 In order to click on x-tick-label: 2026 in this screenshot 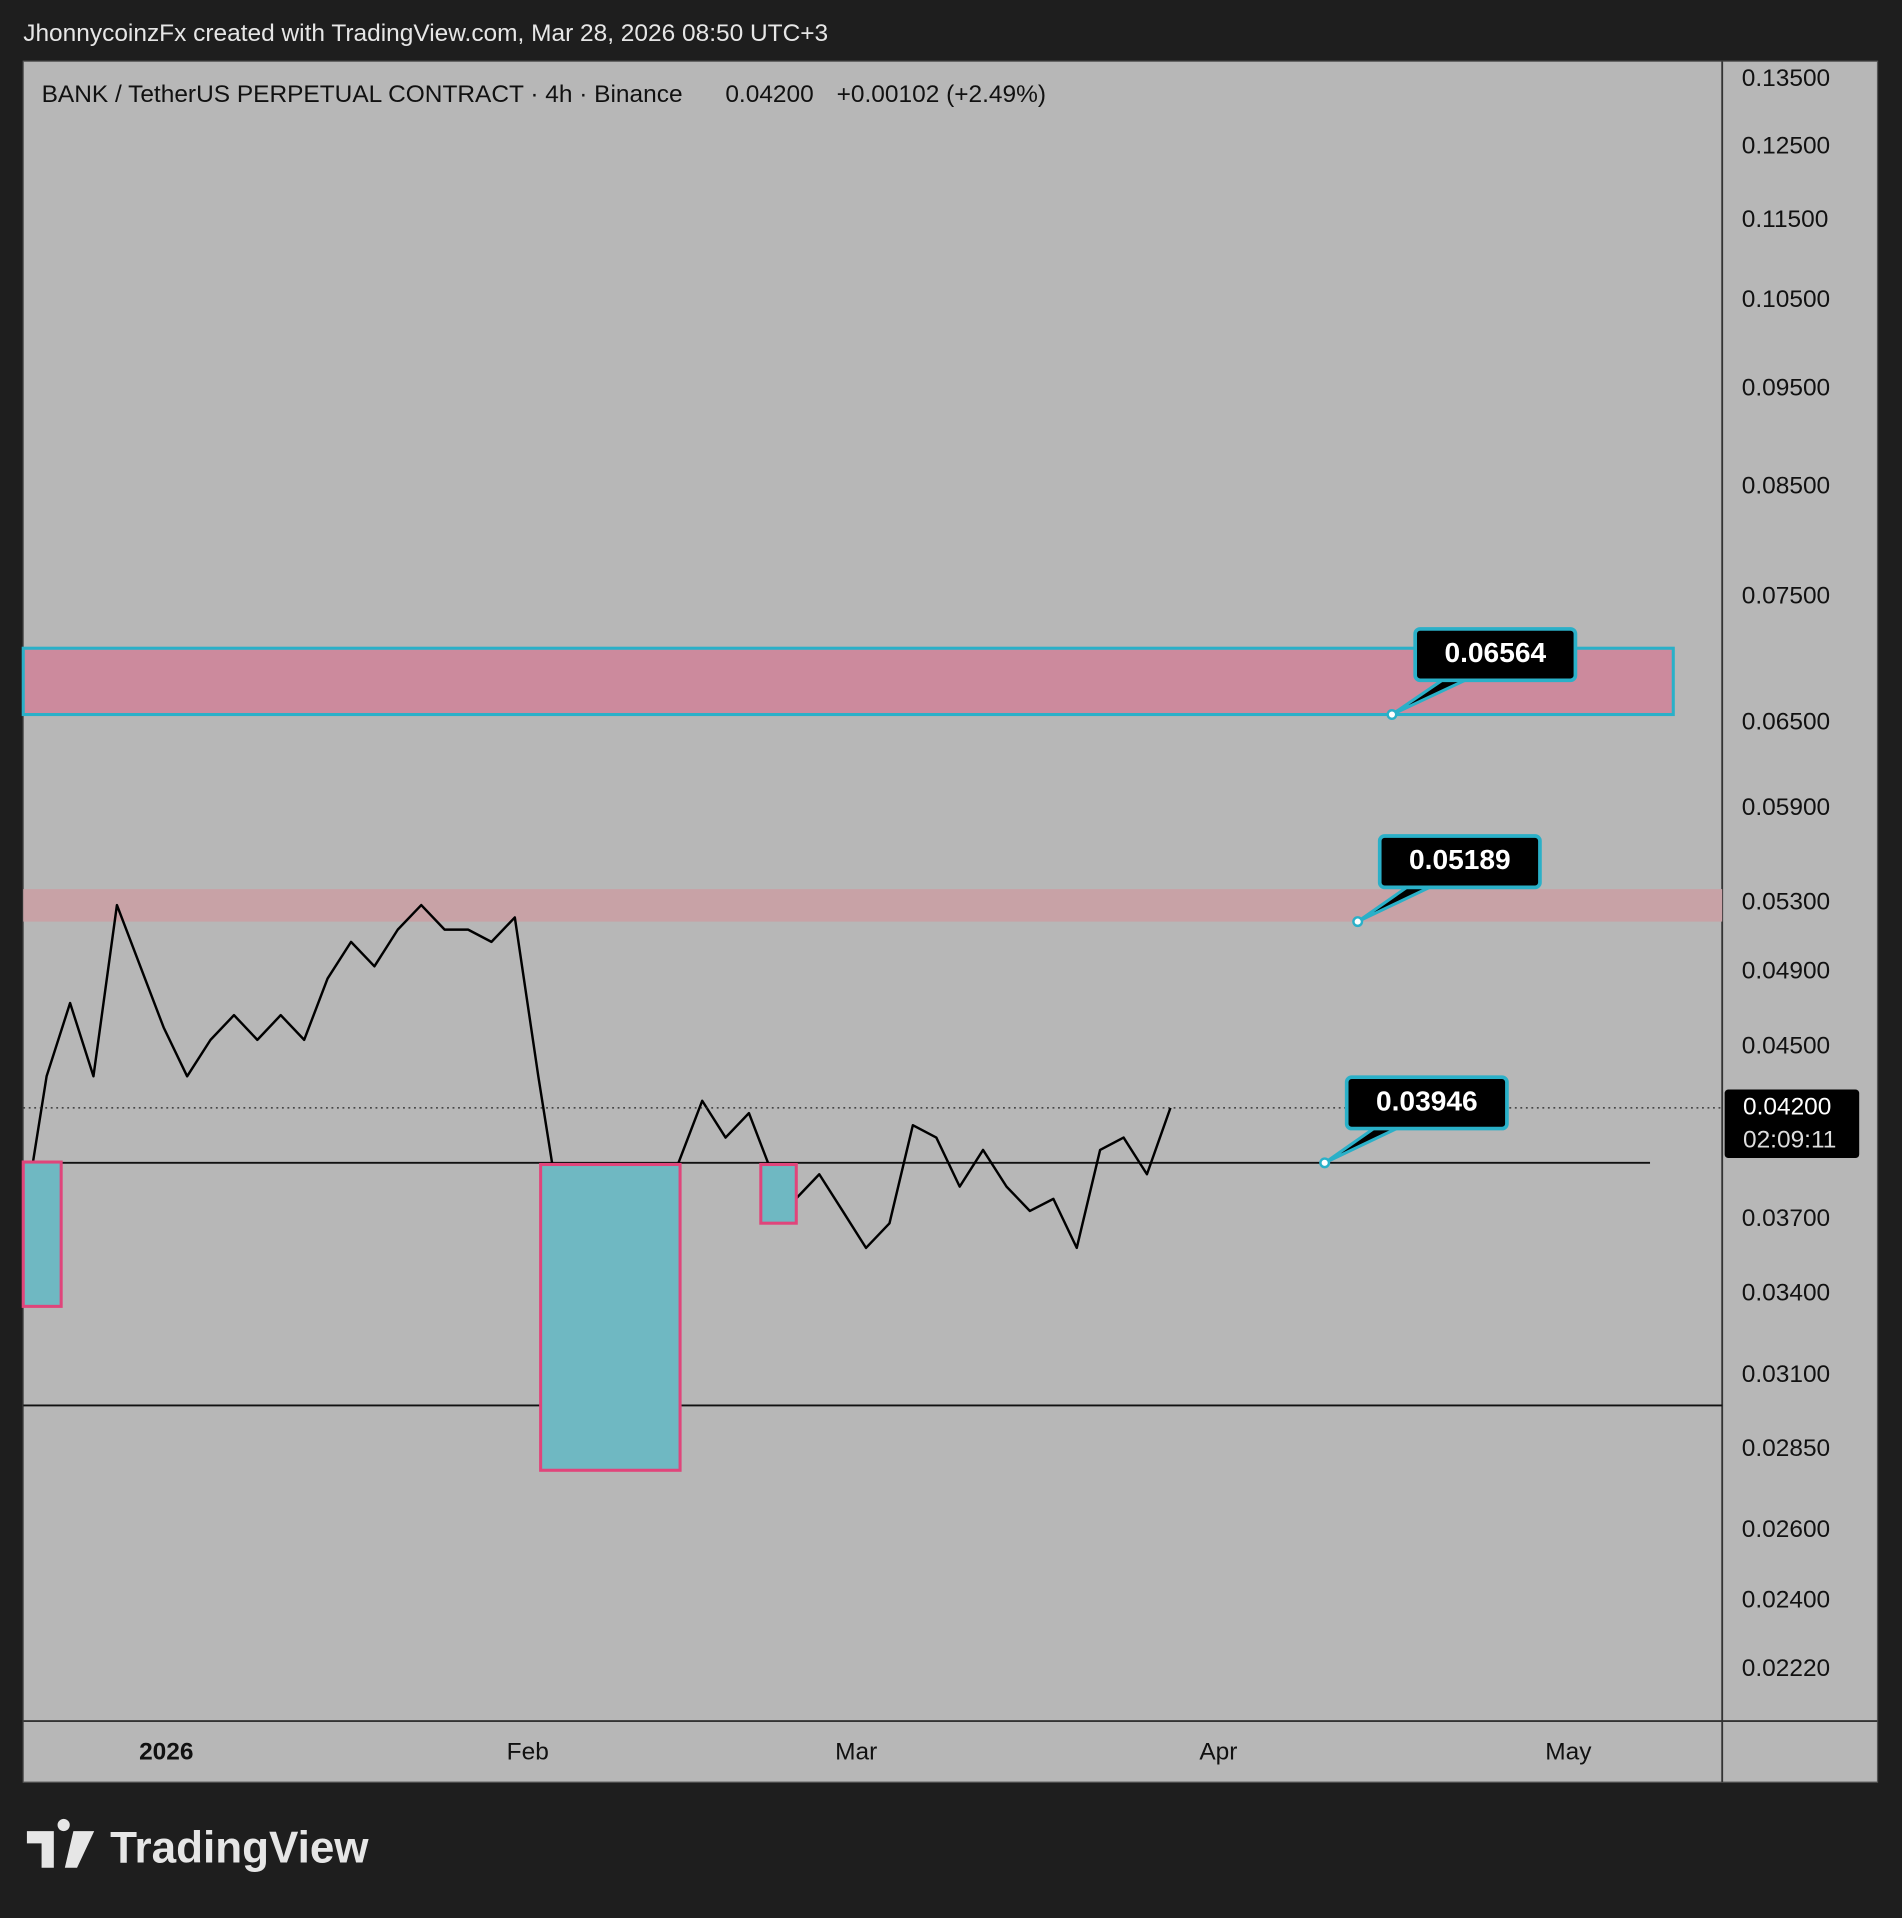, I will do `click(166, 1751)`.